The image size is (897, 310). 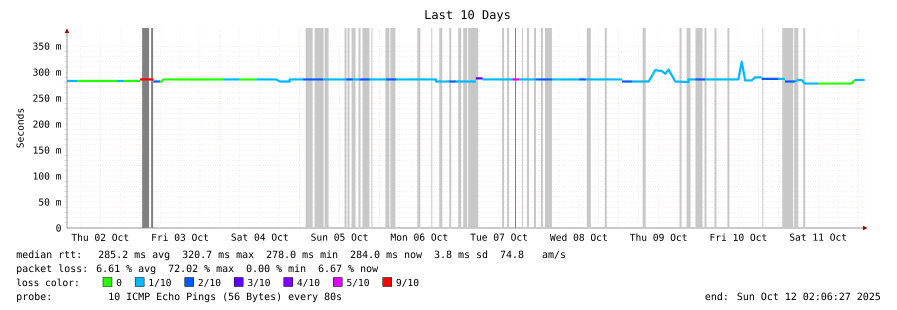 I want to click on x-tick-label: Sun 05 Oct, so click(x=339, y=237).